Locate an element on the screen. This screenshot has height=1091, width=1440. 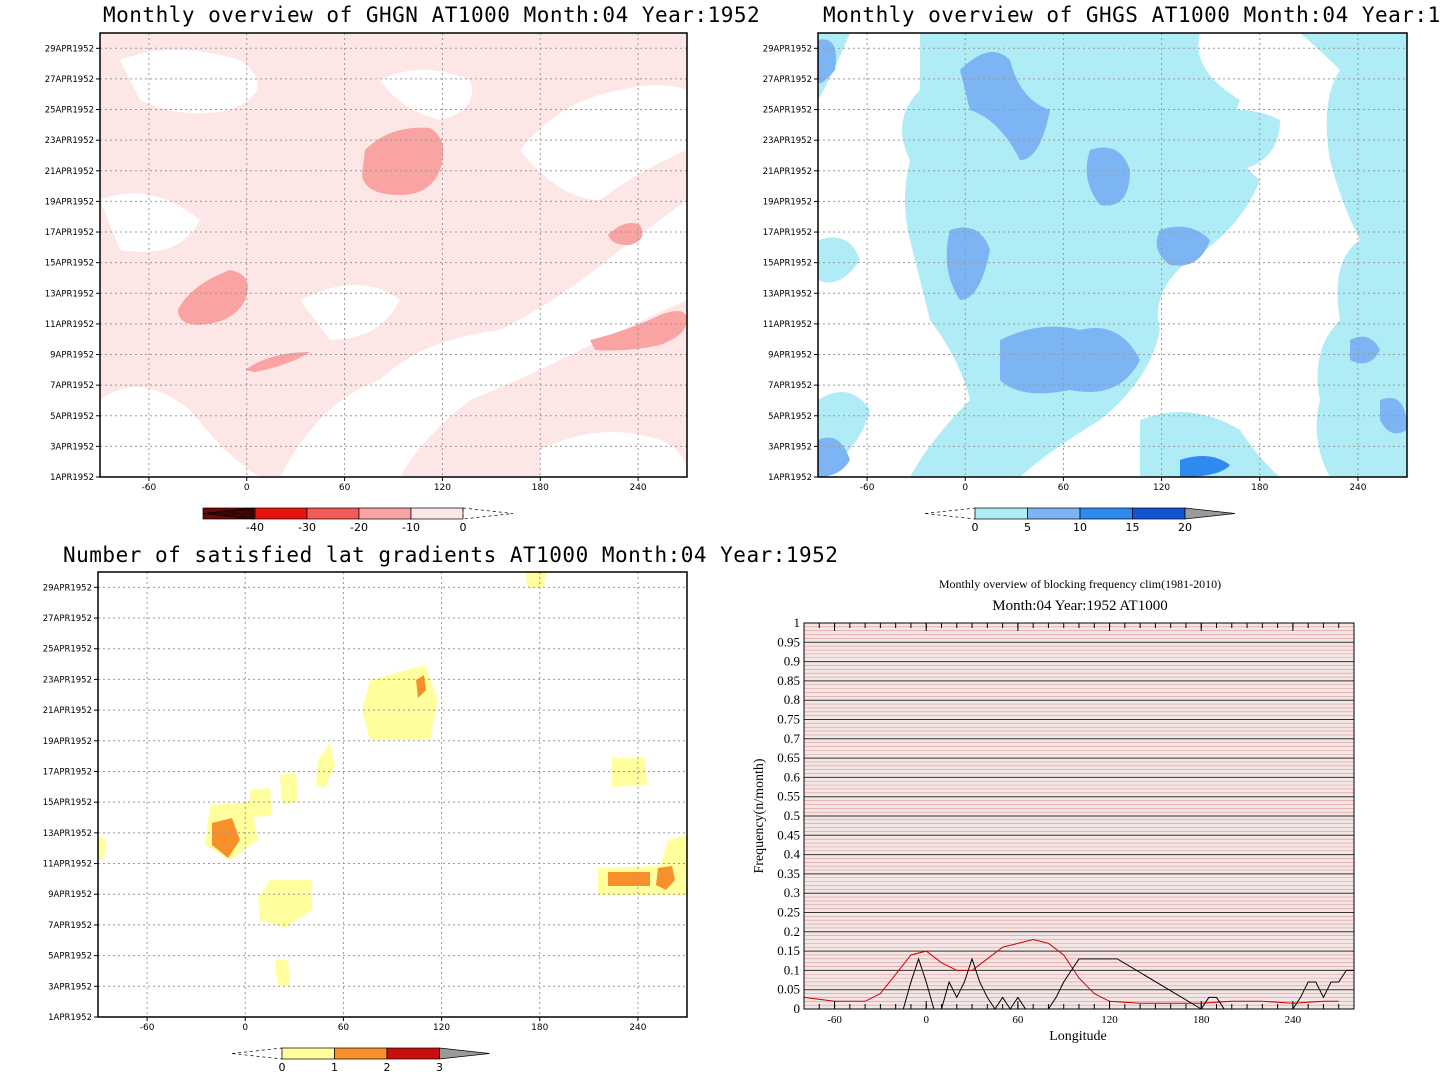
colorbar-label: 5 is located at coordinates (1027, 527).